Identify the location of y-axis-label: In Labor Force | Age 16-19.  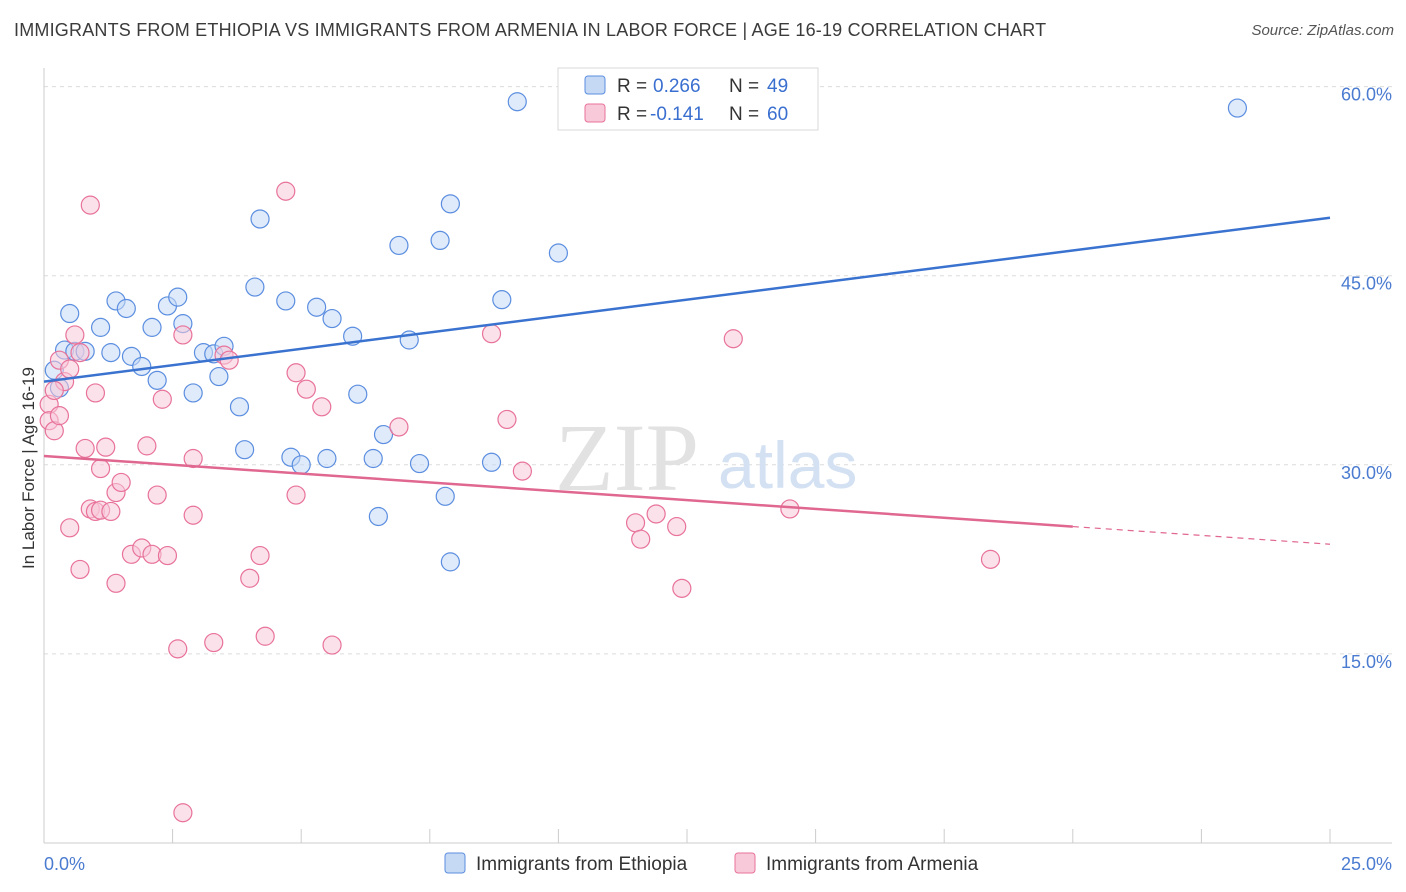
(28, 468).